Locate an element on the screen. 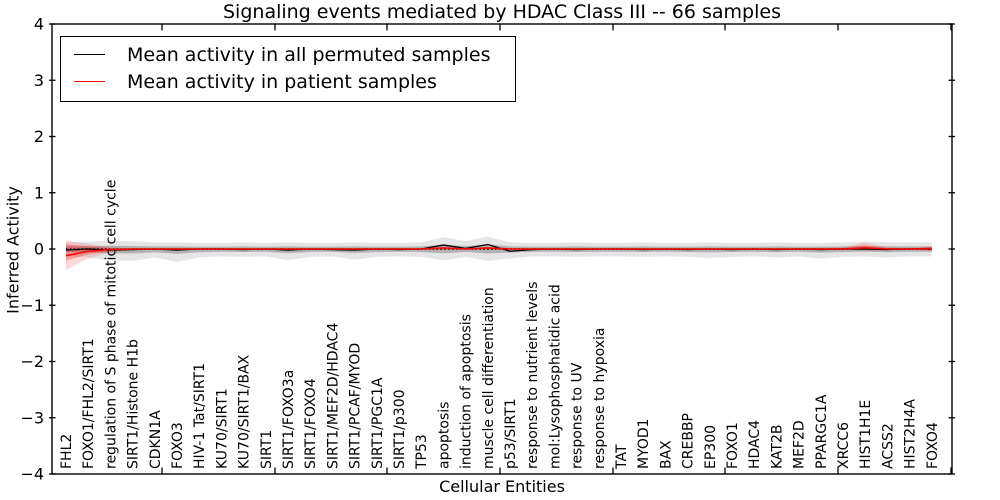  x-category-label: KU70/SIRT1 is located at coordinates (222, 428).